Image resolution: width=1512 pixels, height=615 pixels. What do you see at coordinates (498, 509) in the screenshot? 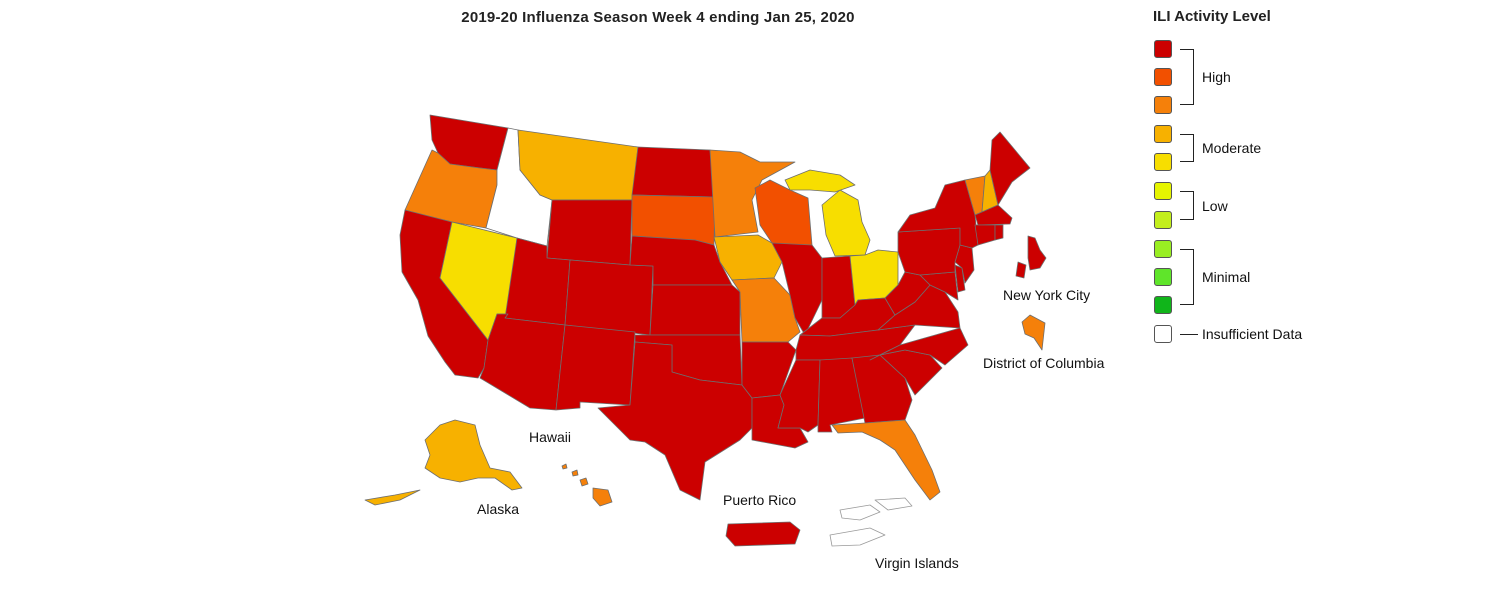
I see `label-alaska: Alaska` at bounding box center [498, 509].